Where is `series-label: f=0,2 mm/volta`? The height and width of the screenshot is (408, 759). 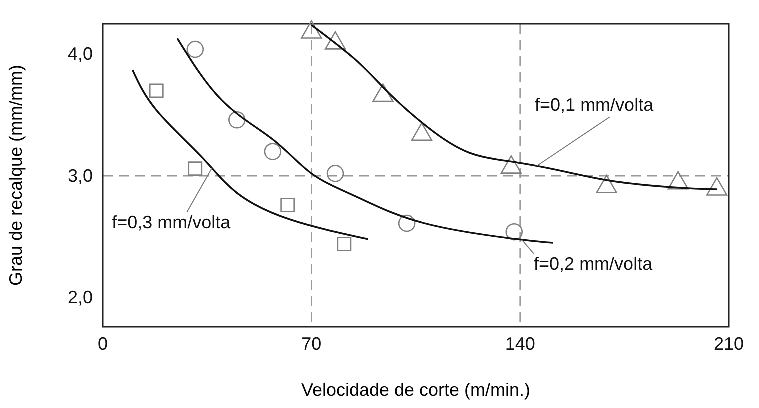 series-label: f=0,2 mm/volta is located at coordinates (594, 264).